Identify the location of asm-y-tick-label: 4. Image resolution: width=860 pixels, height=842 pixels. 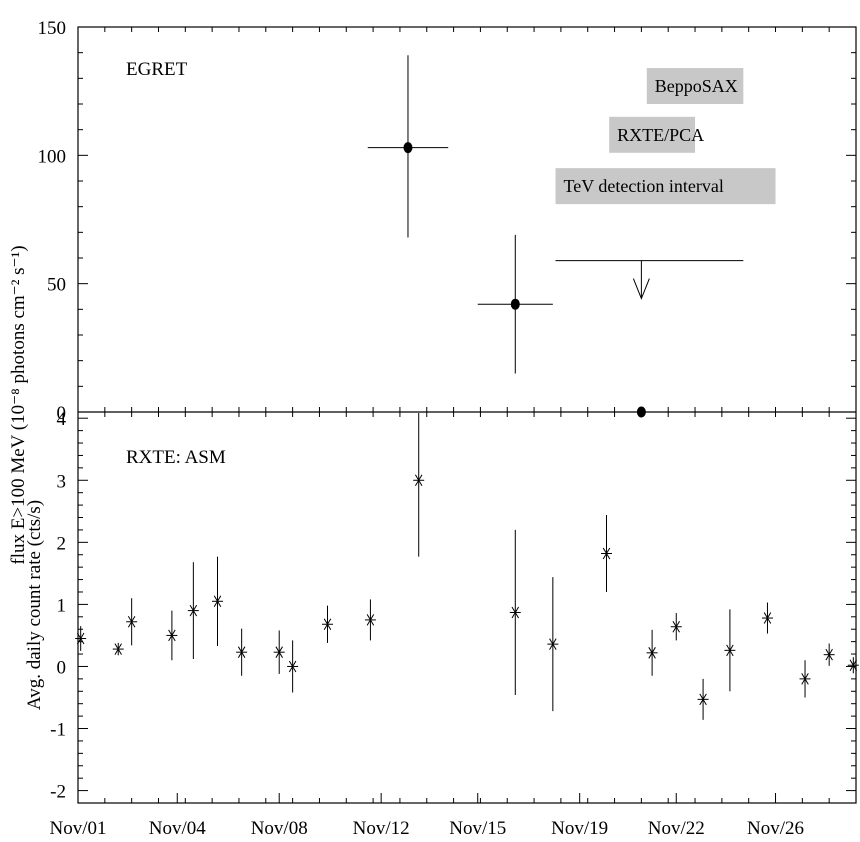
(62, 419).